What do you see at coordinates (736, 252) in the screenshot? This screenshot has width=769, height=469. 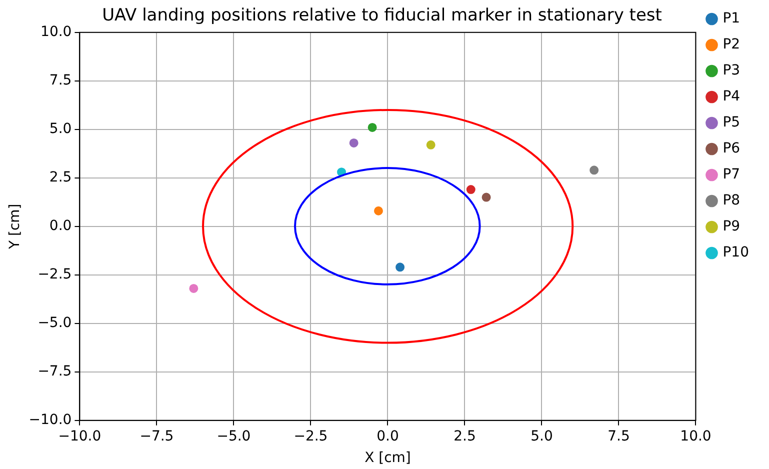 I see `legend-label: P10` at bounding box center [736, 252].